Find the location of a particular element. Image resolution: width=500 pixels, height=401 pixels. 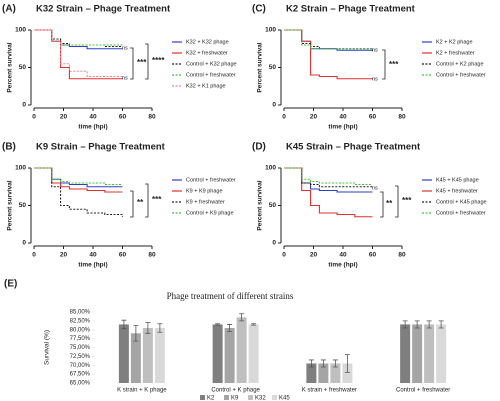

legend-label: K2 is located at coordinates (211, 398).